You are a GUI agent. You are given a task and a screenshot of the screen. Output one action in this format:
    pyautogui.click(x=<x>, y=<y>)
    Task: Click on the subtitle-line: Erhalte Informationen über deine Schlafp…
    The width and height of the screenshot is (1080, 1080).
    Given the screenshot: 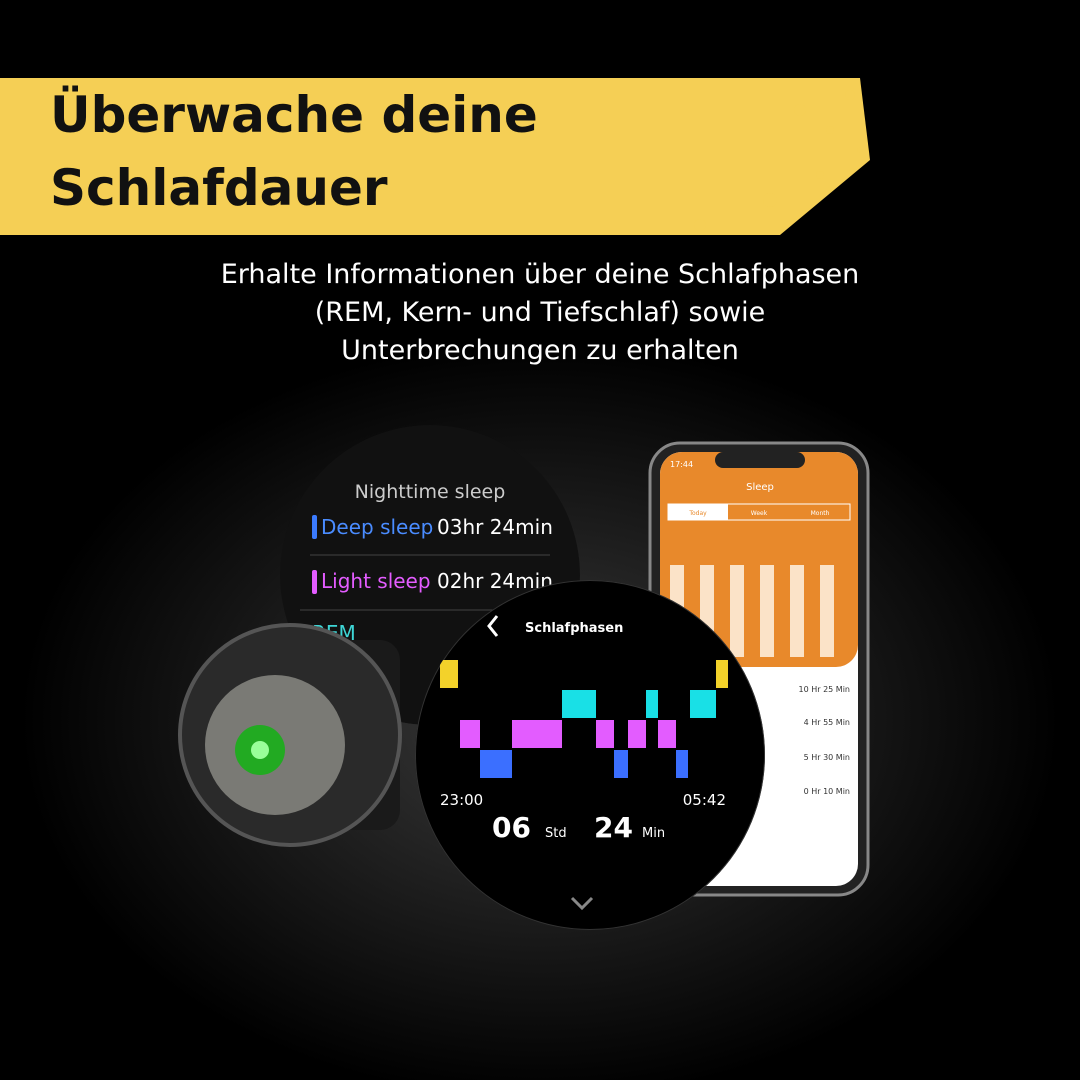 What is the action you would take?
    pyautogui.click(x=540, y=274)
    